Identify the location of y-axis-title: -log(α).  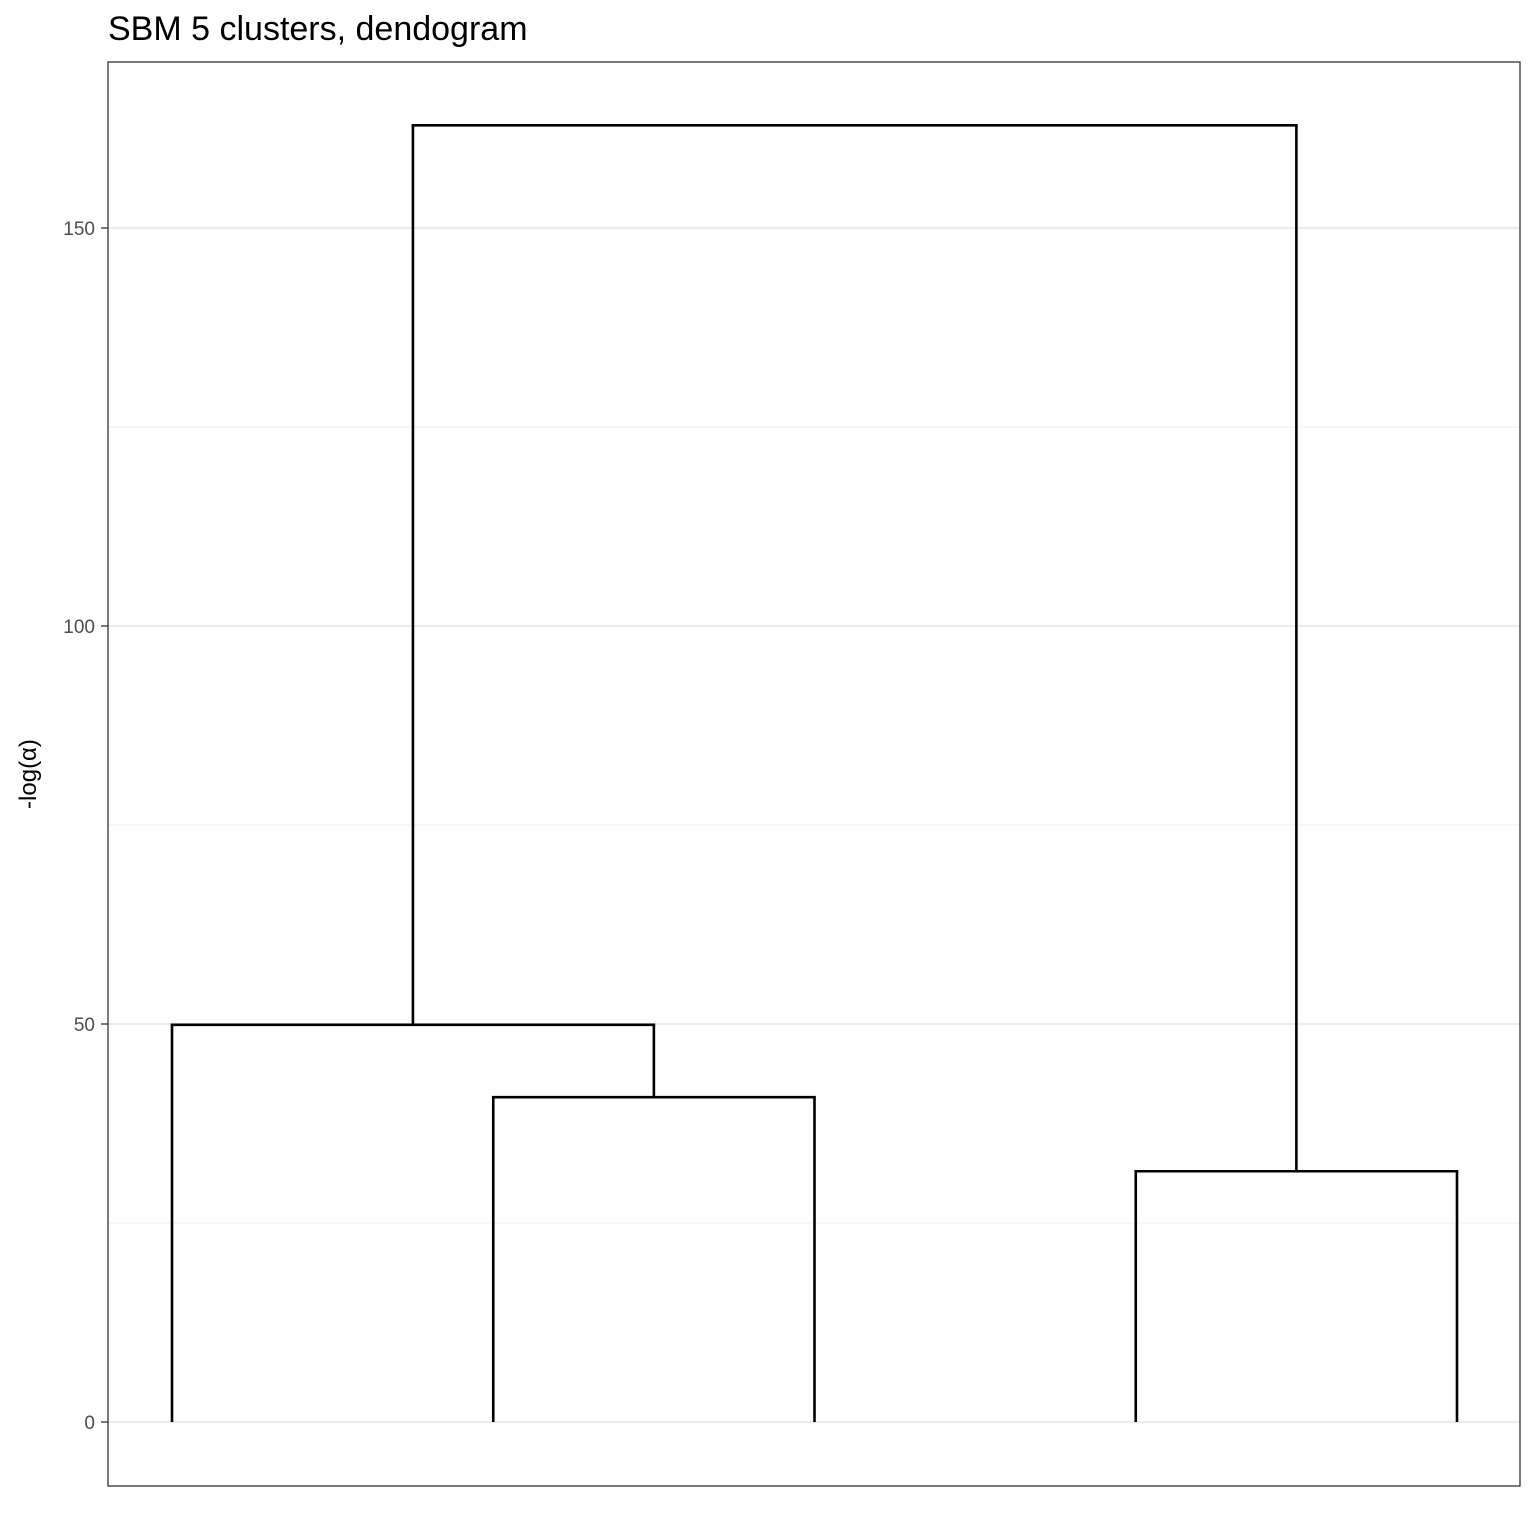
(28, 774).